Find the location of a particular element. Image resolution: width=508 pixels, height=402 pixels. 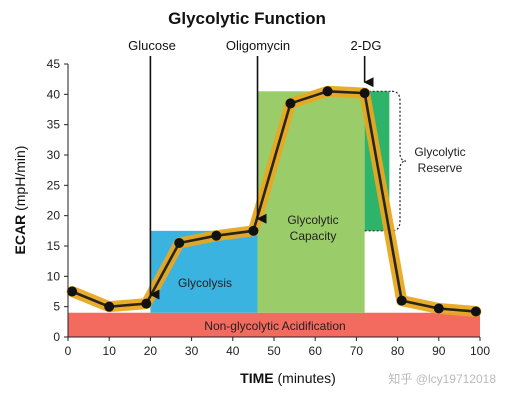

region-label-non-glycolytic: Non-glycolytic Acidification is located at coordinates (274, 326).